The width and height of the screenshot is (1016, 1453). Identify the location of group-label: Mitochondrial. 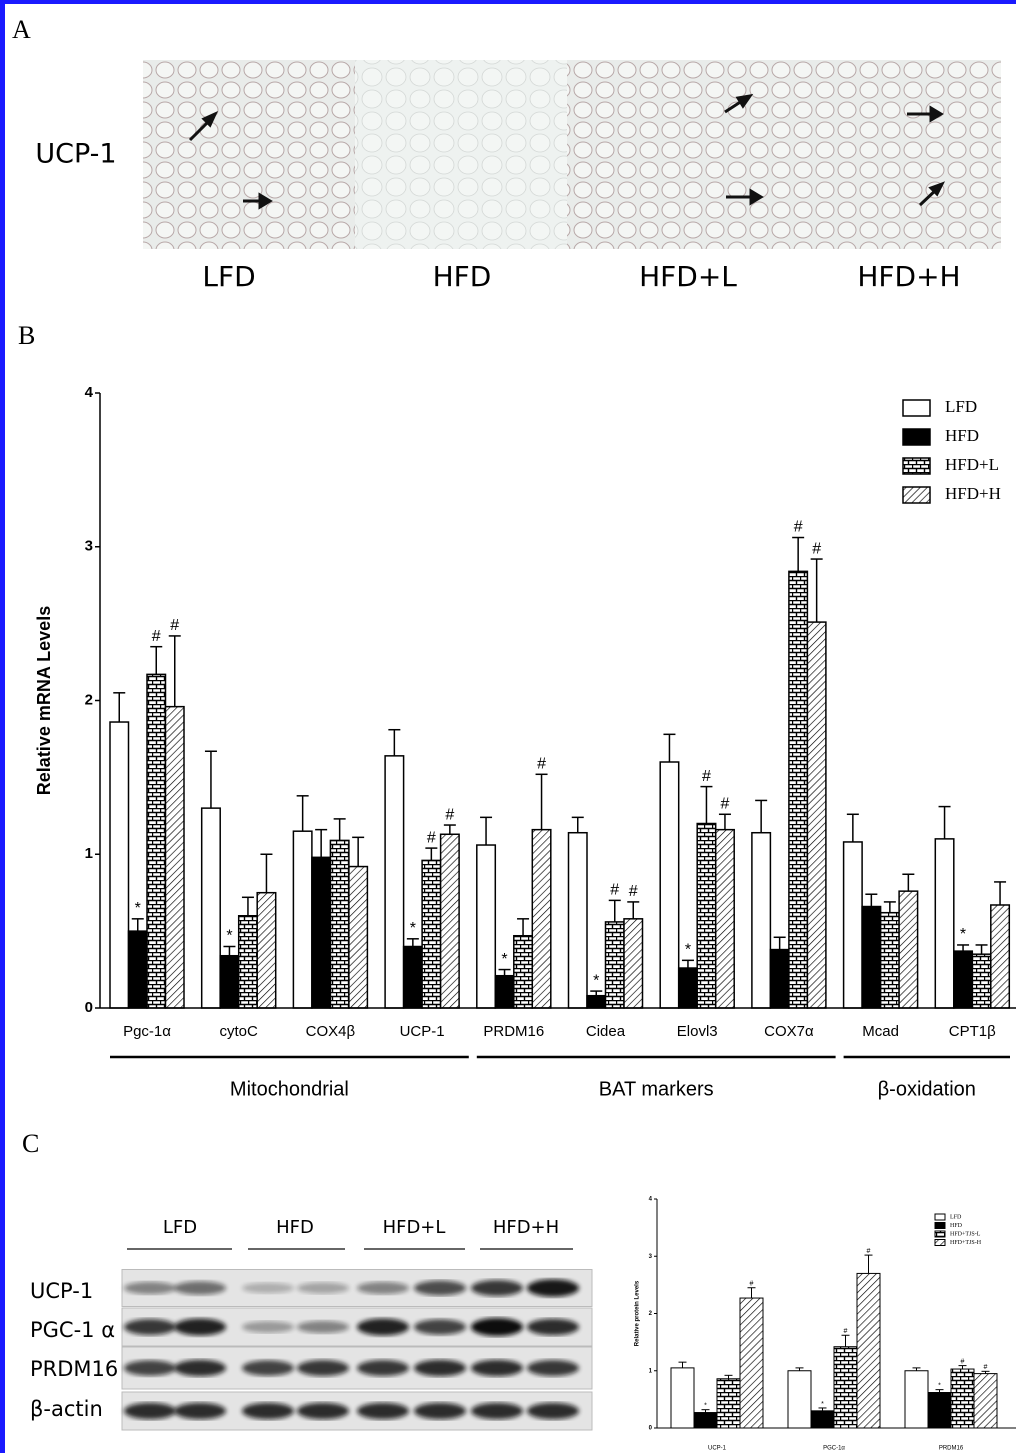
(289, 1089).